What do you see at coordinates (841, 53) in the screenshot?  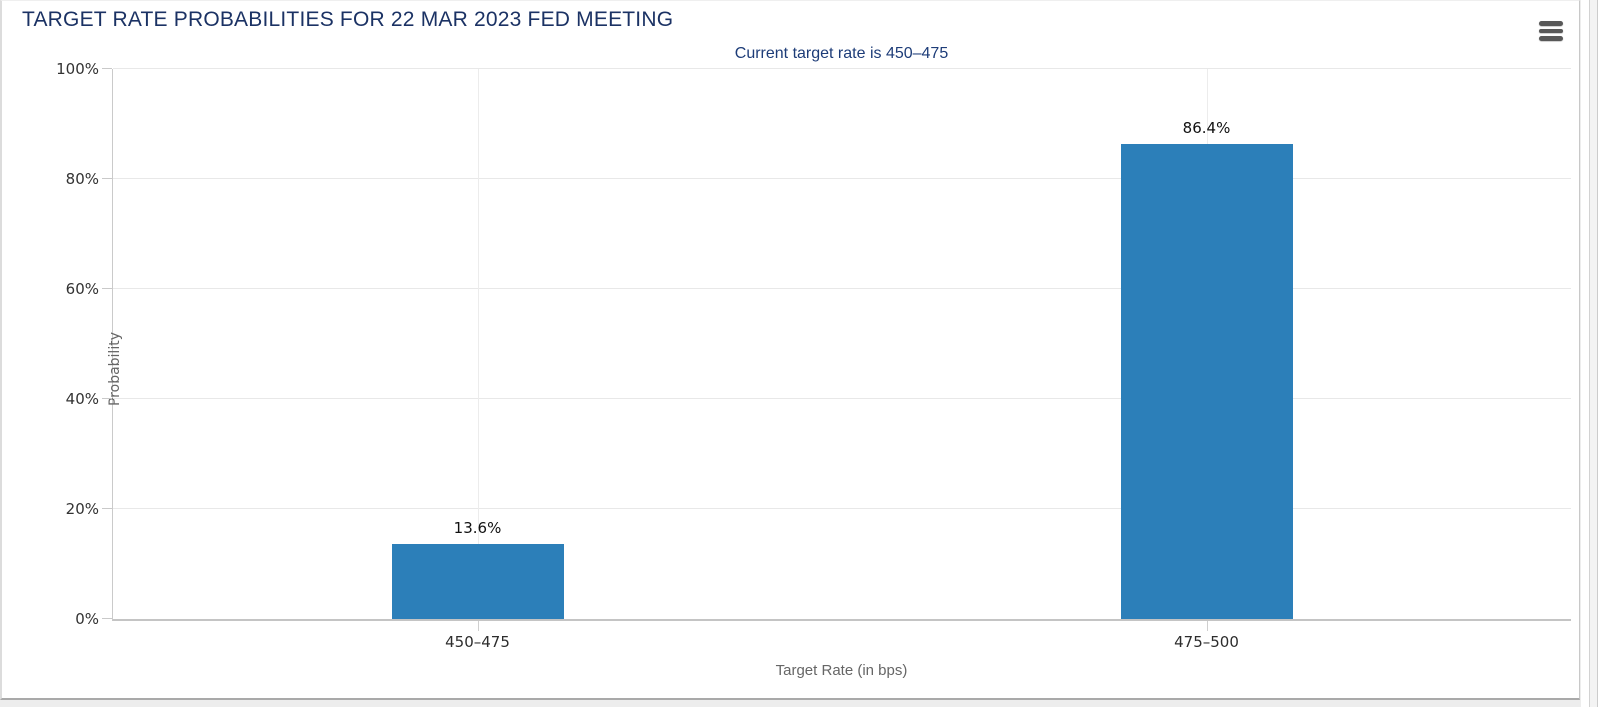 I see `chart-subtitle: Current target rate is 450–475` at bounding box center [841, 53].